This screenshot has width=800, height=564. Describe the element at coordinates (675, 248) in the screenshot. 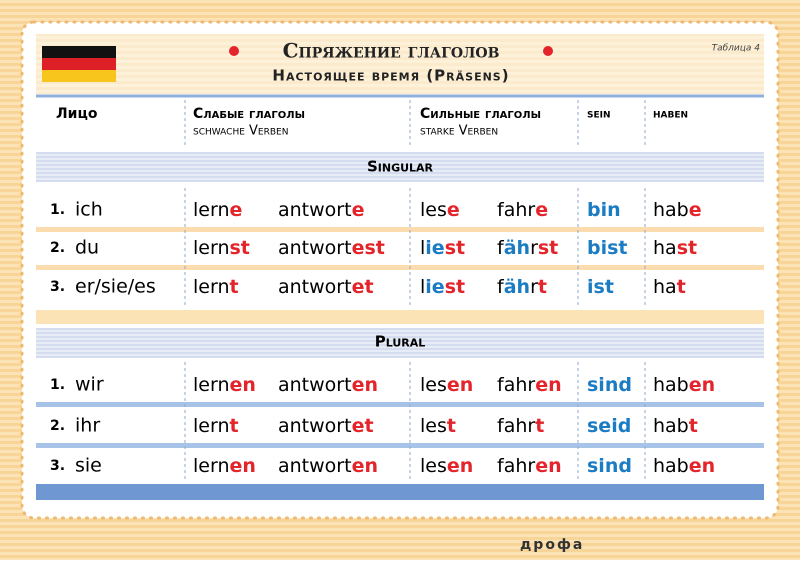

I see `verb-form: hast` at that location.